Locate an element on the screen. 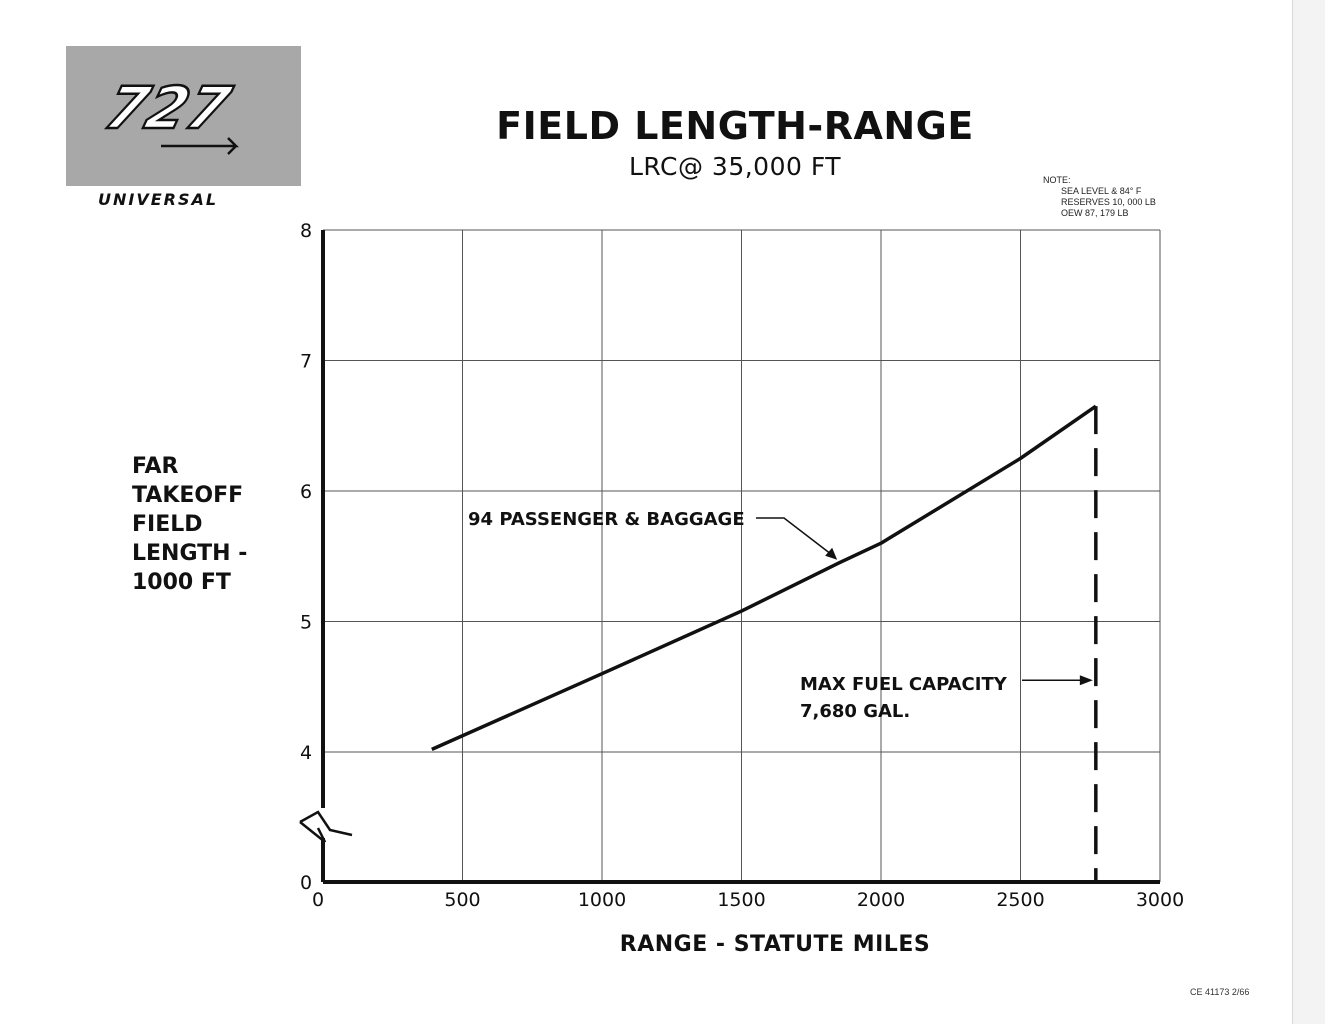  logo-727-graphic: 727 is located at coordinates (168, 114).